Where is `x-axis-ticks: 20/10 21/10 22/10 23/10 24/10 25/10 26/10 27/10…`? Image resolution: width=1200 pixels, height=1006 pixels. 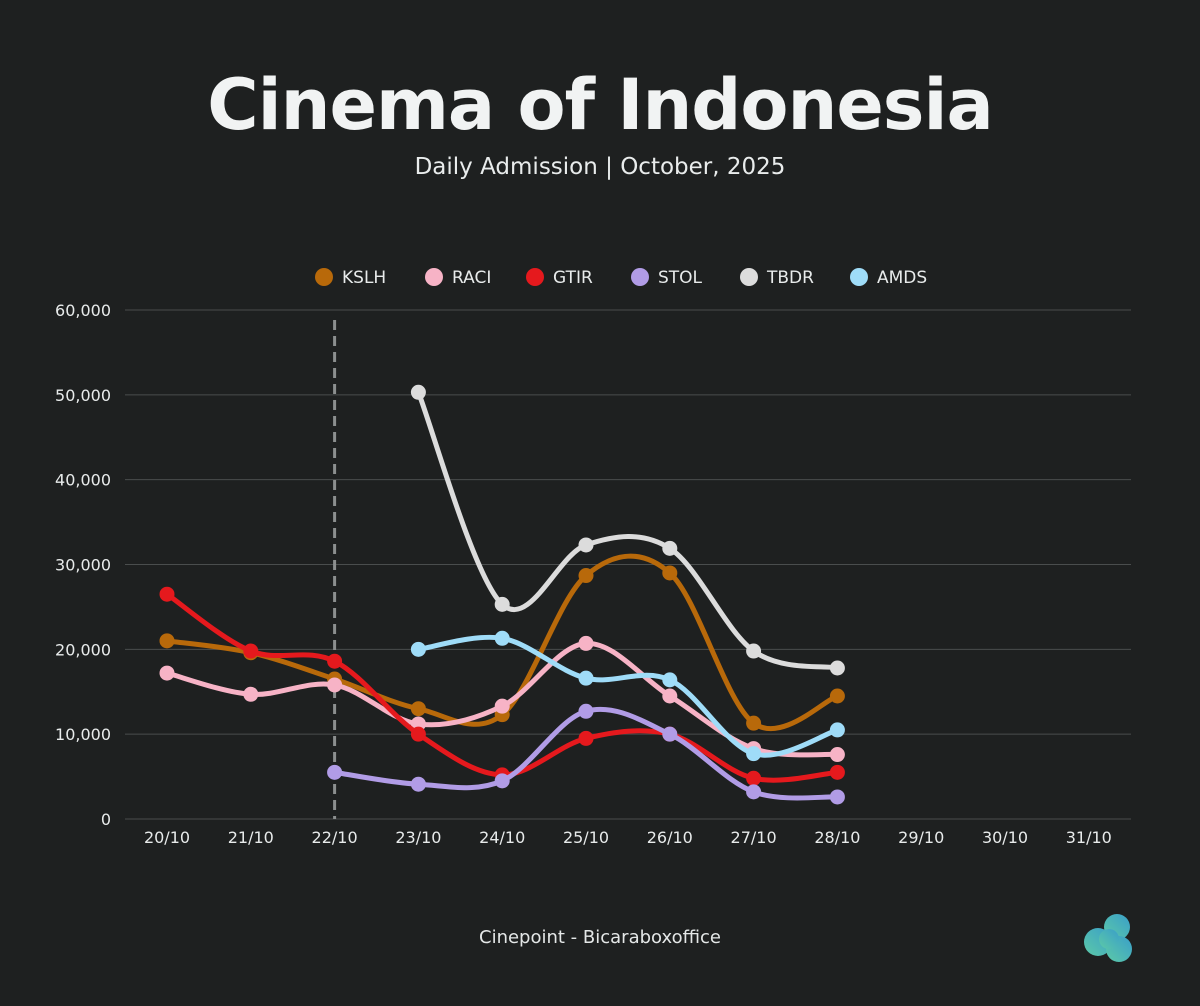
x-axis-ticks: 20/10 21/10 22/10 23/10 24/10 25/10 26/10 27/10… is located at coordinates (628, 837).